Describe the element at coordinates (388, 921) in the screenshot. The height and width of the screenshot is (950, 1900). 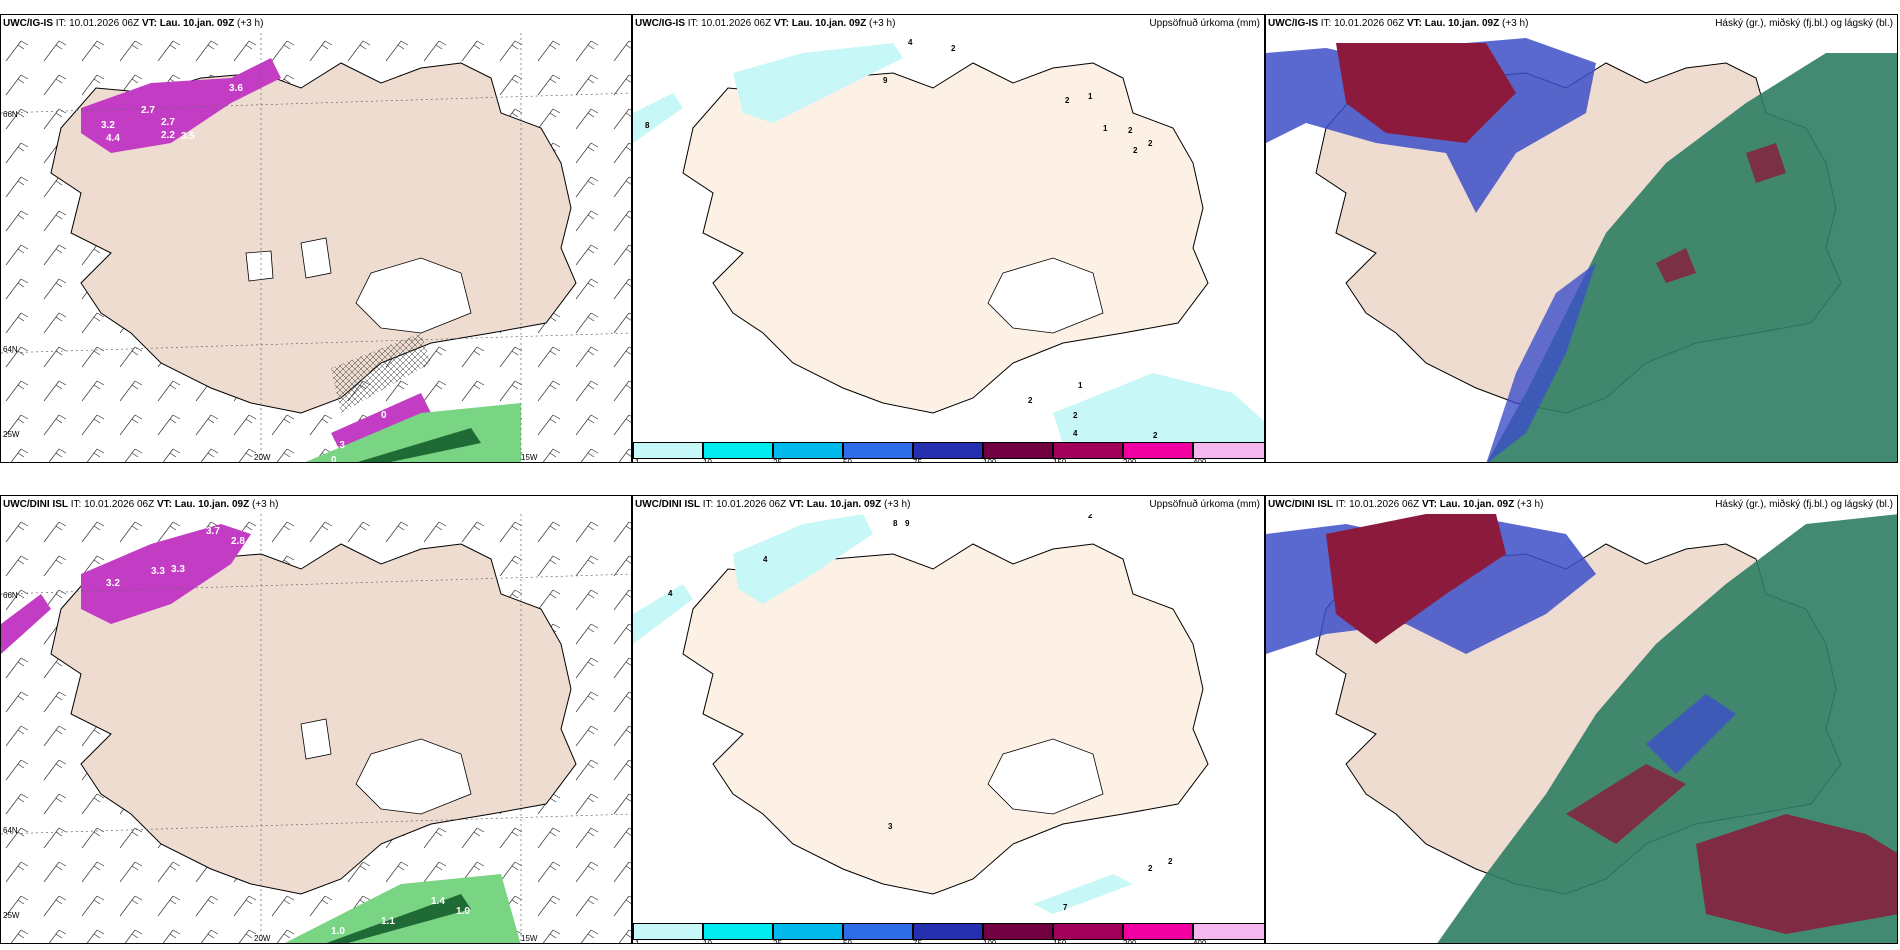
I see `wind-value: 1.1` at that location.